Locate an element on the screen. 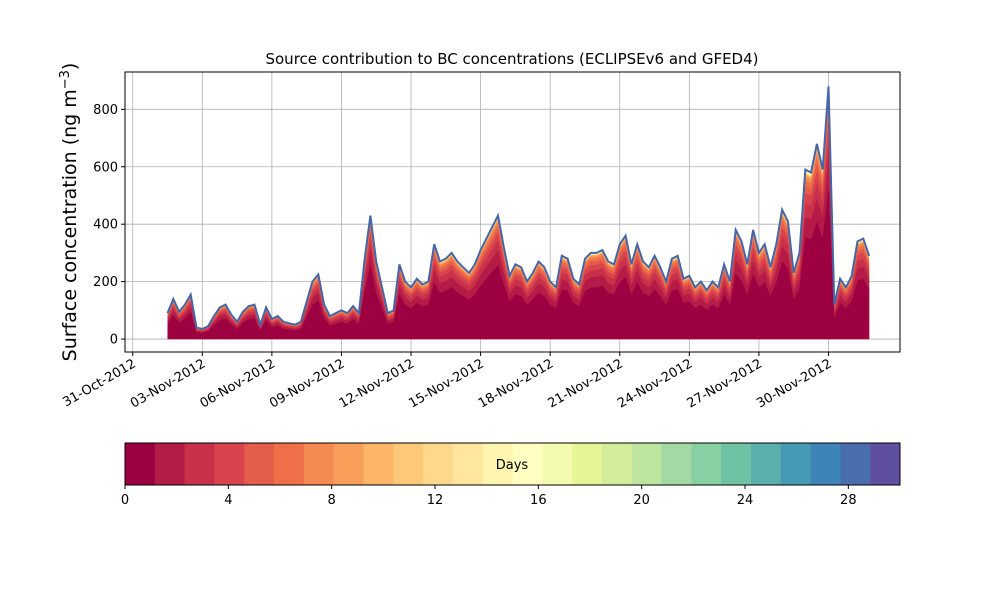 The width and height of the screenshot is (1000, 600). colorbar-tick-label: 0 is located at coordinates (125, 500).